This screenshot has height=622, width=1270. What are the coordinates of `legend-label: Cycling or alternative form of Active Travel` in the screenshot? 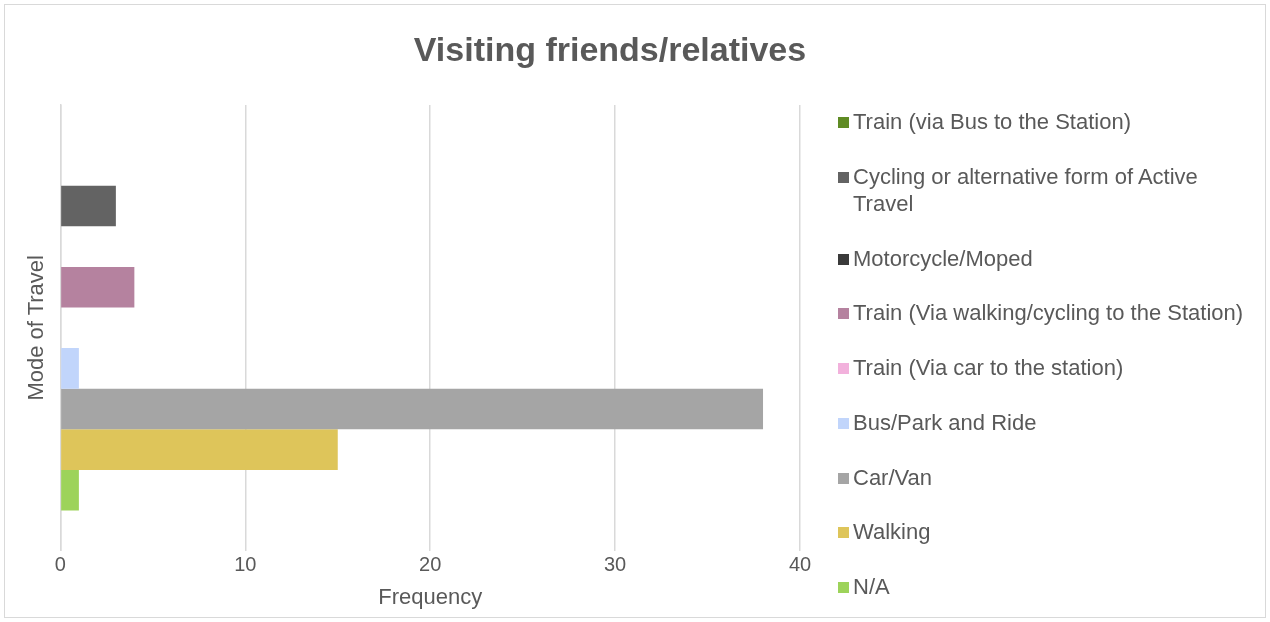 It's located at (1026, 189).